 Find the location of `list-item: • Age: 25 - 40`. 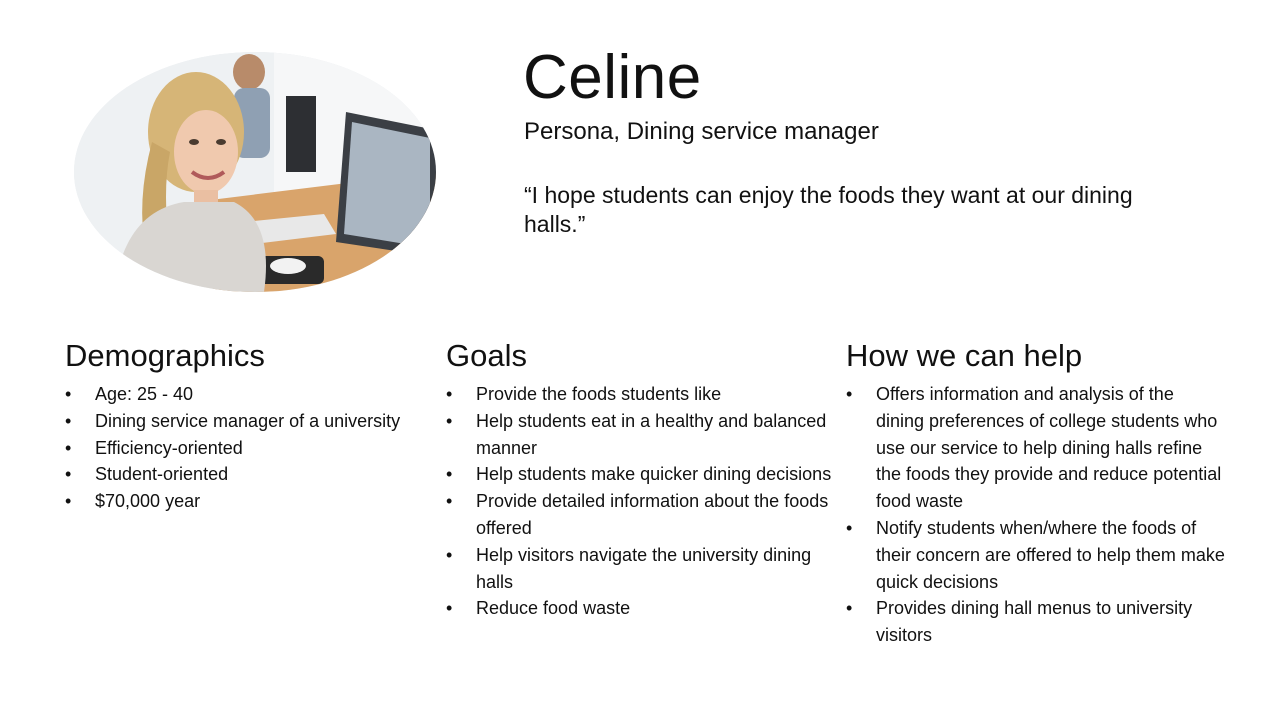

list-item: • Age: 25 - 40 is located at coordinates (245, 394).